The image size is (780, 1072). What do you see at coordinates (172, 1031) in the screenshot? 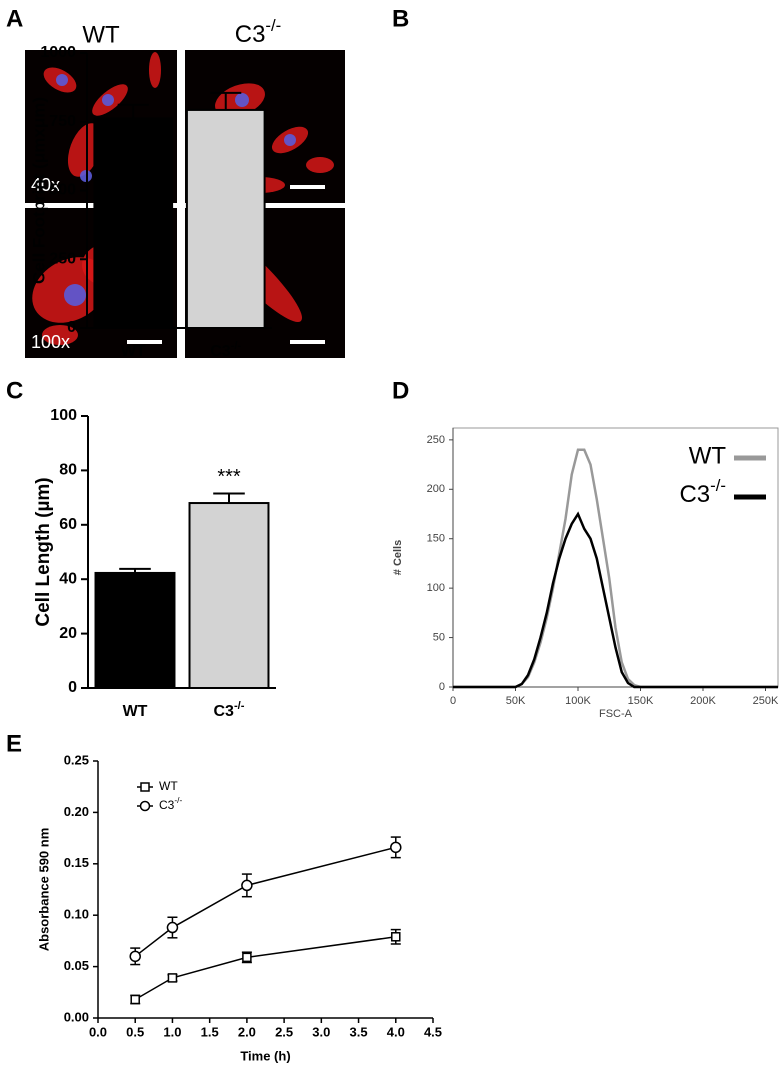
I see `x-tick-label: 1.0` at bounding box center [172, 1031].